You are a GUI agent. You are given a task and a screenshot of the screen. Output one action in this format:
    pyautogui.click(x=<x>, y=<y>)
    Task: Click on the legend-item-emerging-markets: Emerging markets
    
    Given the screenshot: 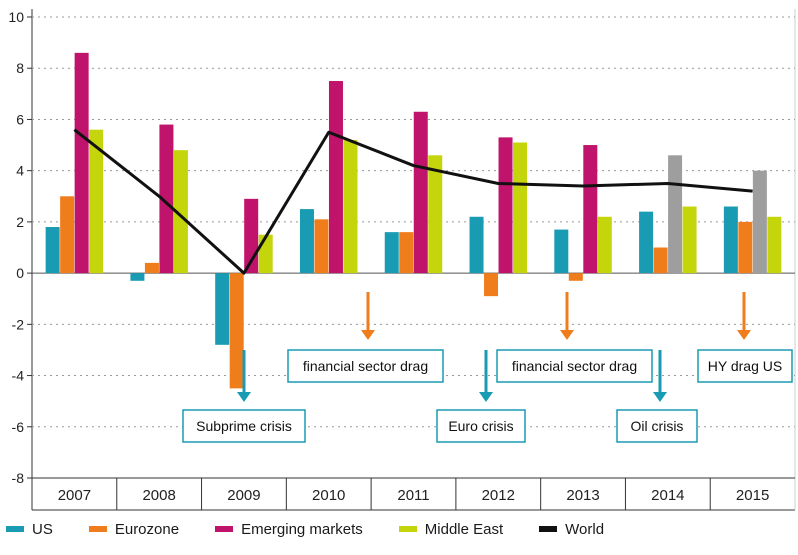 What is the action you would take?
    pyautogui.click(x=289, y=529)
    